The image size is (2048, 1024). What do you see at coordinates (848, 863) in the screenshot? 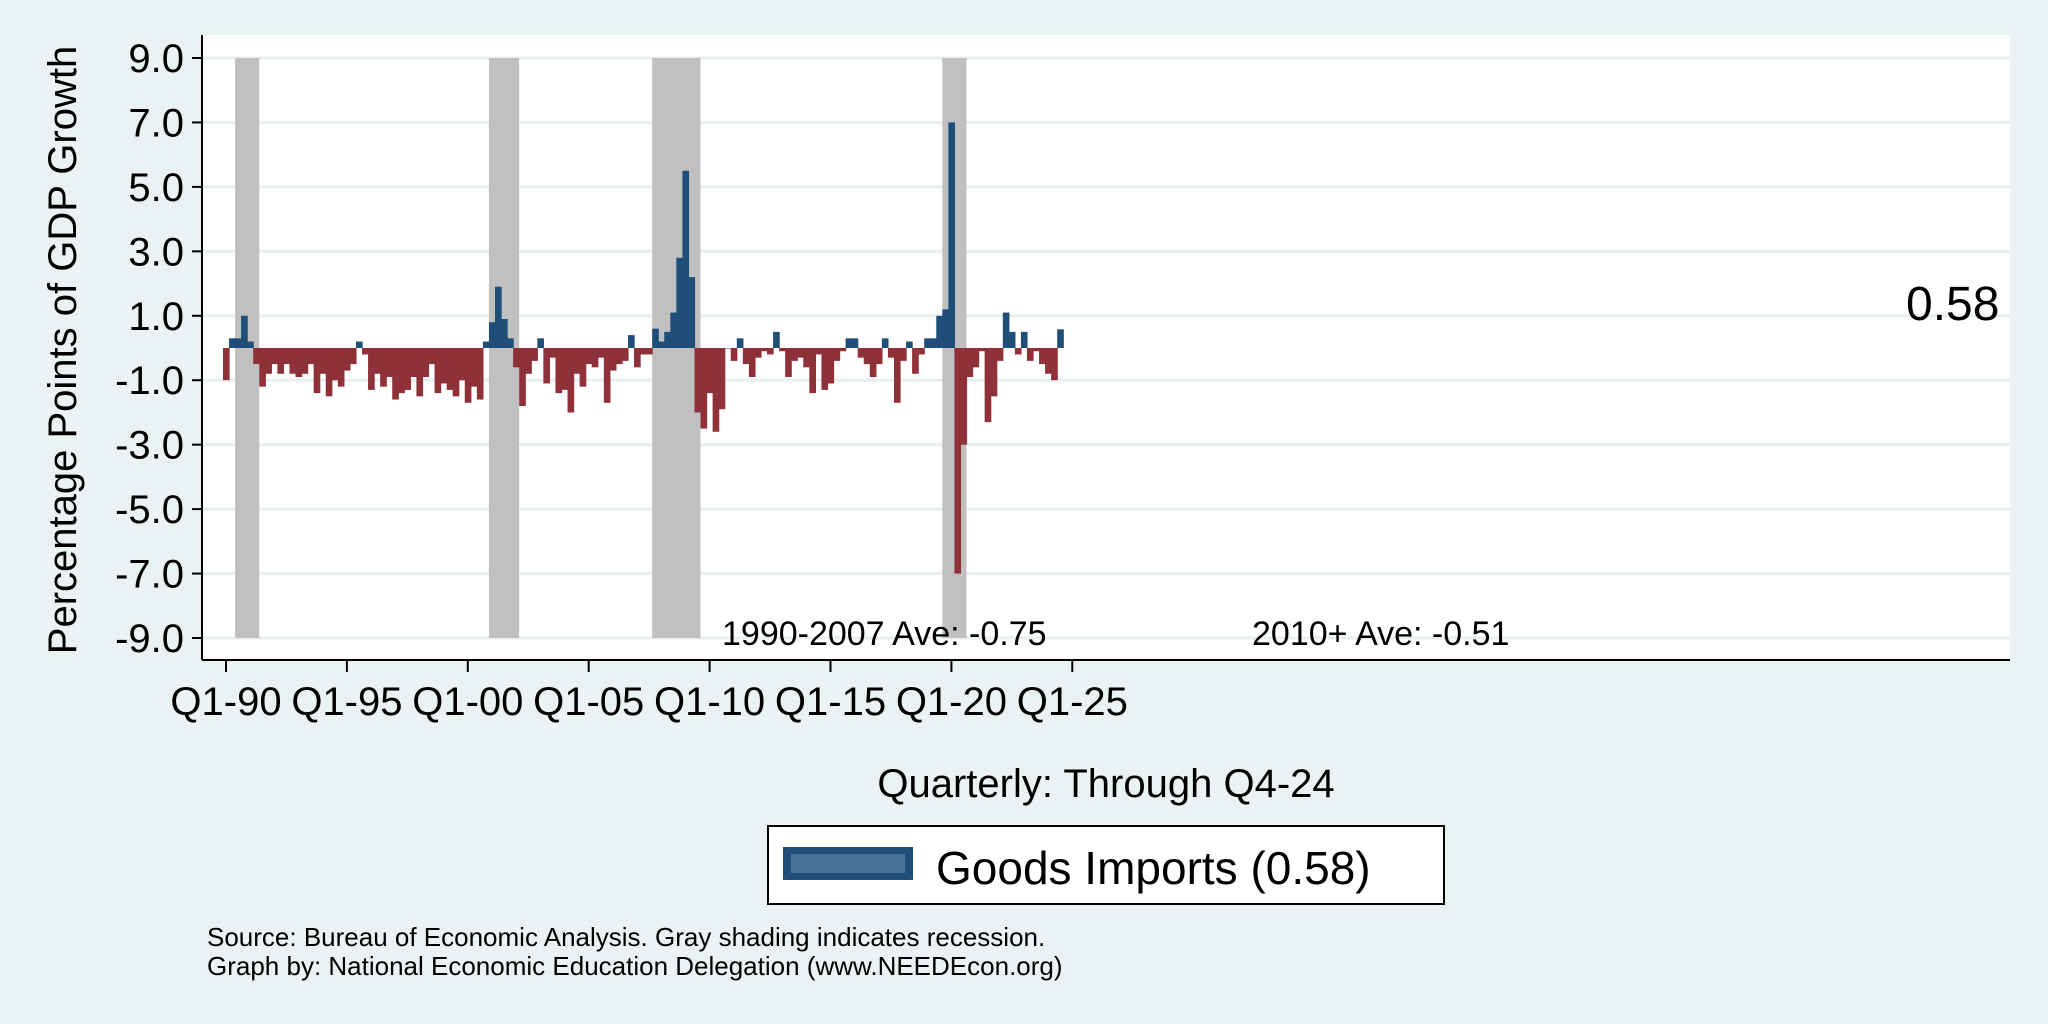
I see `legend-swatch-inner` at bounding box center [848, 863].